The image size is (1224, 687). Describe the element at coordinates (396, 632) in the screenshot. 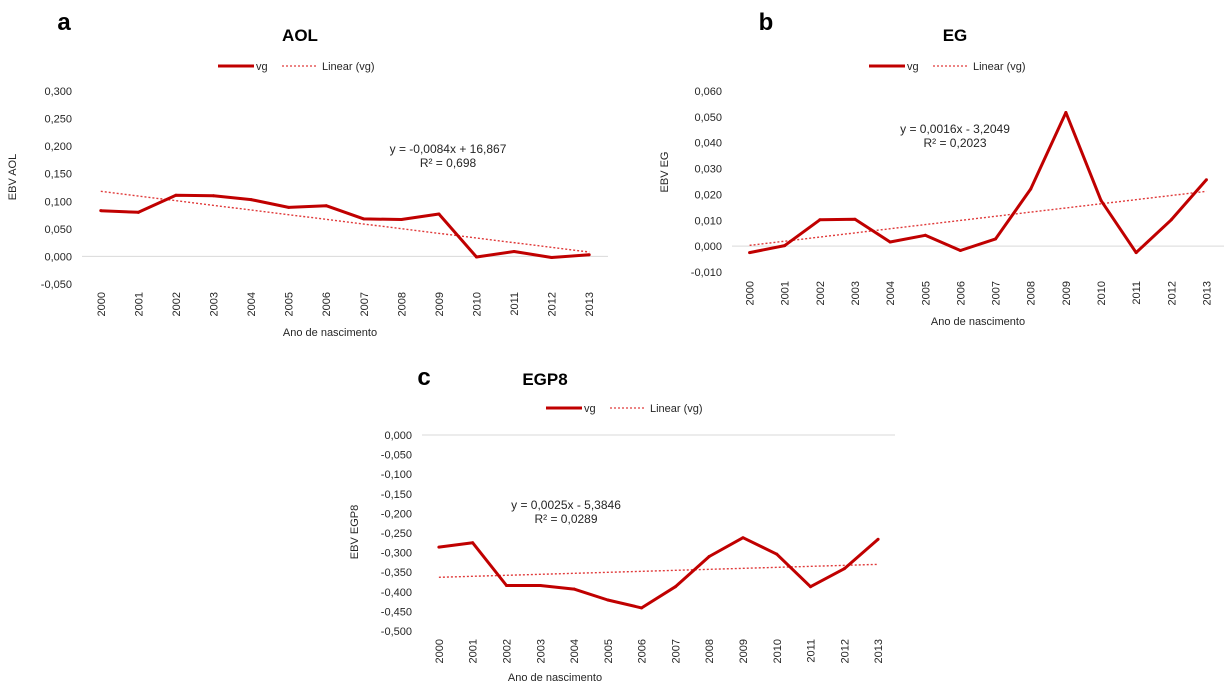

I see `y-tick-label: -0,500` at that location.